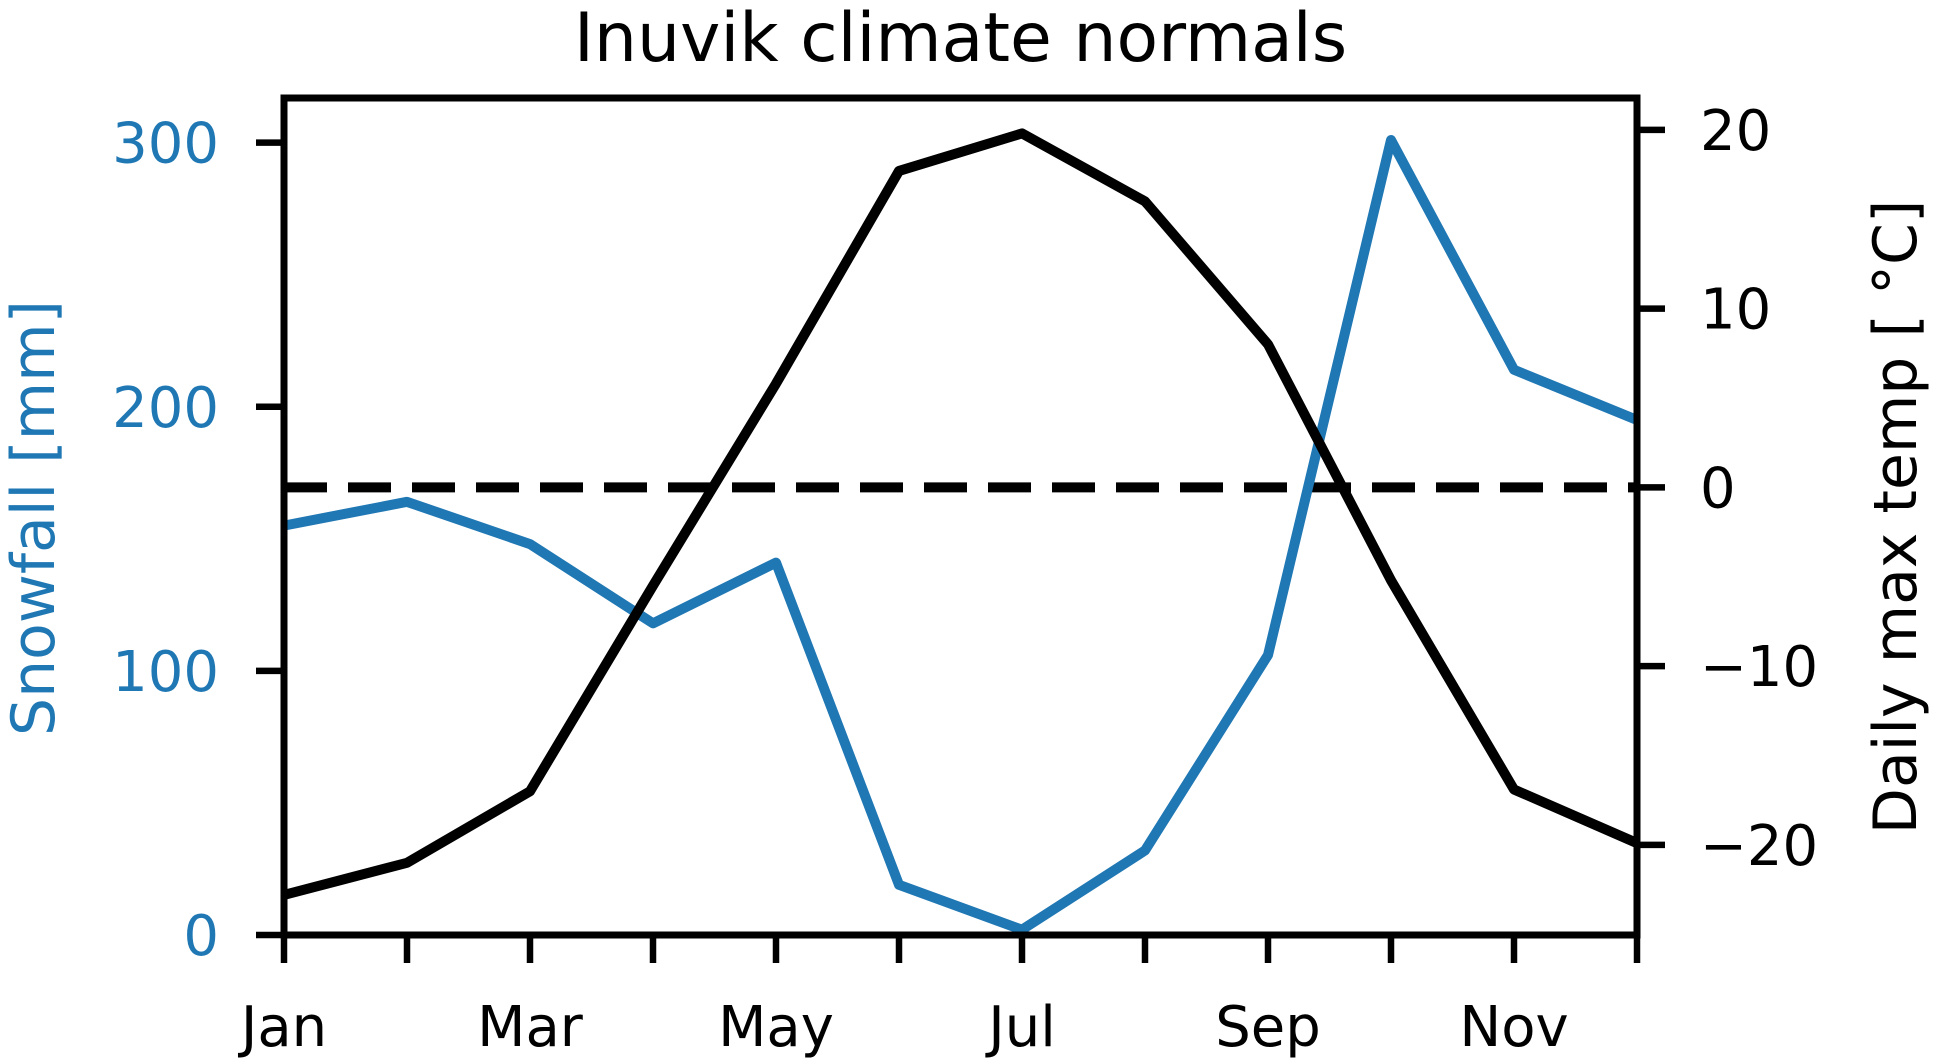 This screenshot has width=1934, height=1058. I want to click on right-tick-label-10: 10, so click(1735, 310).